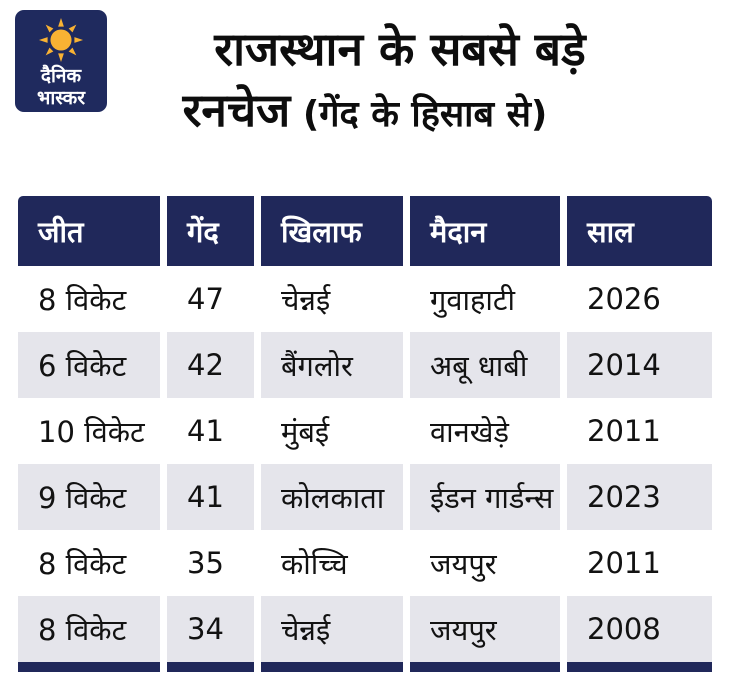 The image size is (730, 688). I want to click on table-row: 10 विकेट 41 मुंबई वानखेड़े 2011, so click(365, 431).